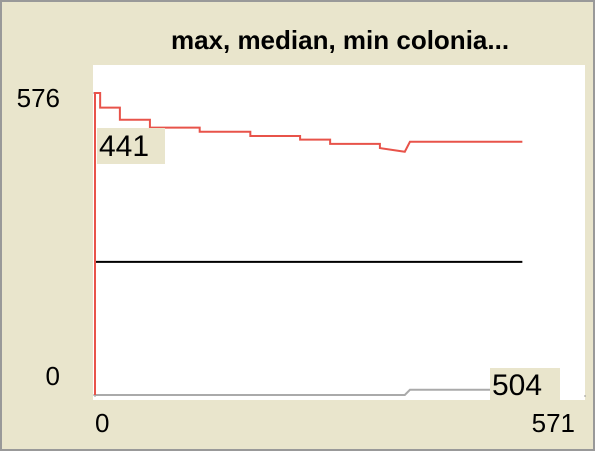  I want to click on x-tick-label: 571, so click(553, 423).